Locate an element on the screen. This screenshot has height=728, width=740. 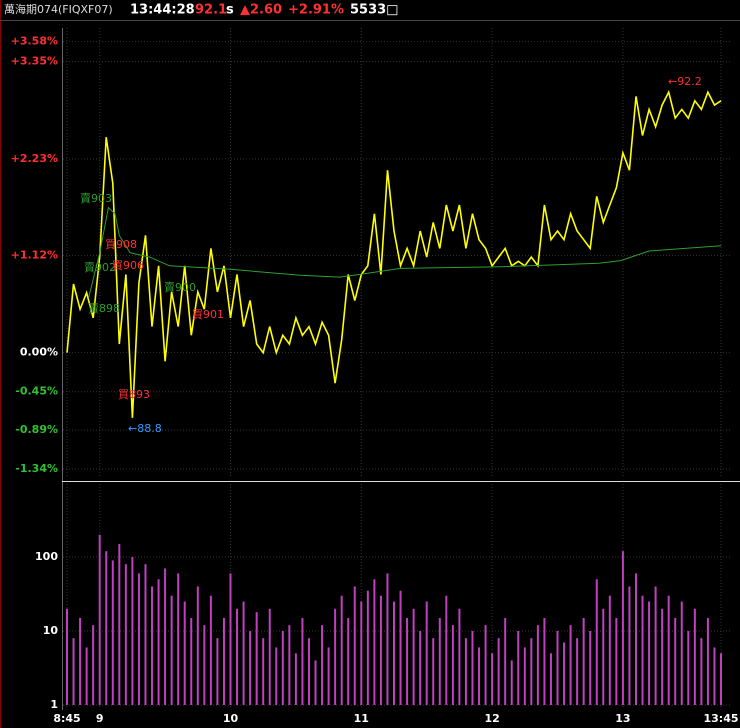
y-tick-label: 1 is located at coordinates (54, 704).